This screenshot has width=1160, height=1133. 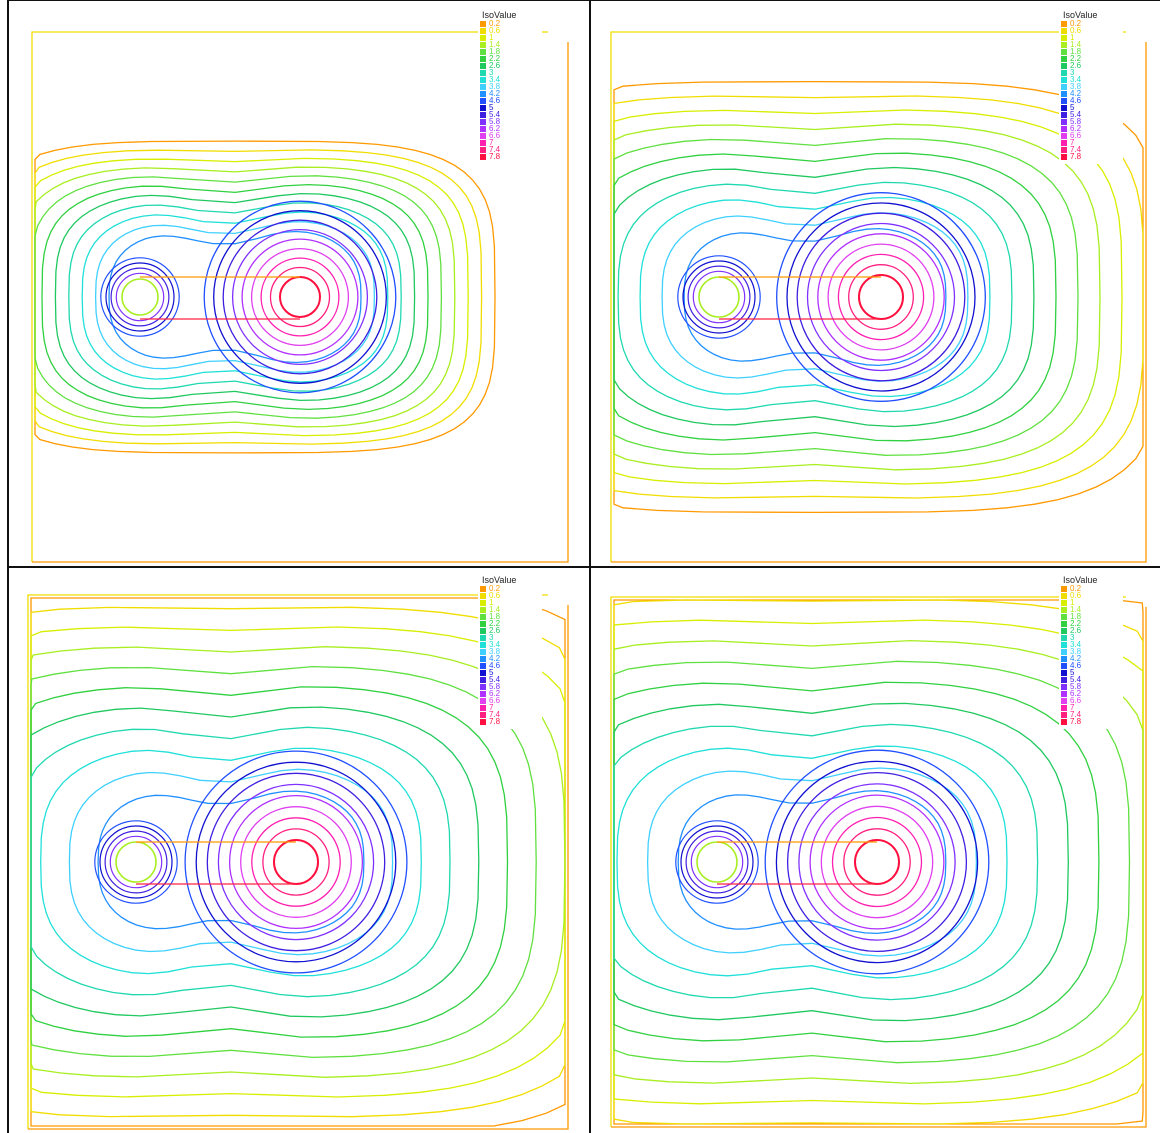 What do you see at coordinates (510, 659) in the screenshot?
I see `legend-entry: 4.2` at bounding box center [510, 659].